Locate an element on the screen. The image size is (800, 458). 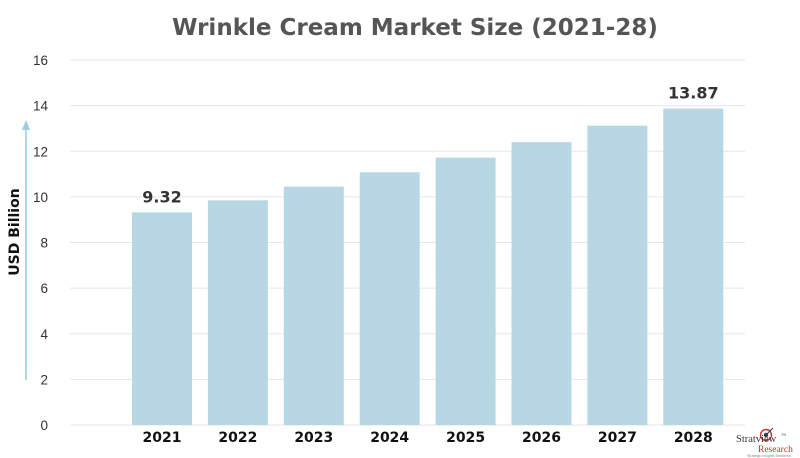
y-tick-label: 12 is located at coordinates (40, 151).